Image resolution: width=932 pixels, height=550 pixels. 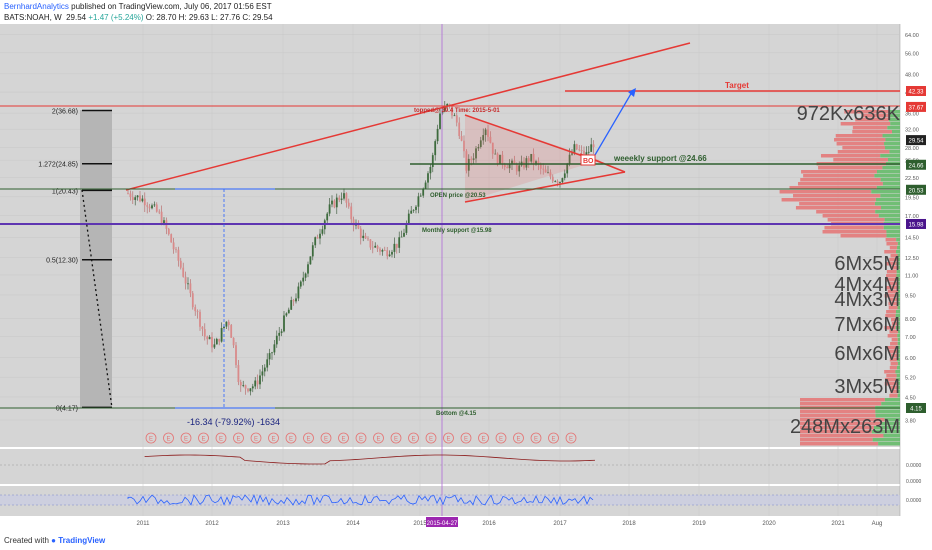 I want to click on earnings-marker-9: E, so click(x=308, y=438).